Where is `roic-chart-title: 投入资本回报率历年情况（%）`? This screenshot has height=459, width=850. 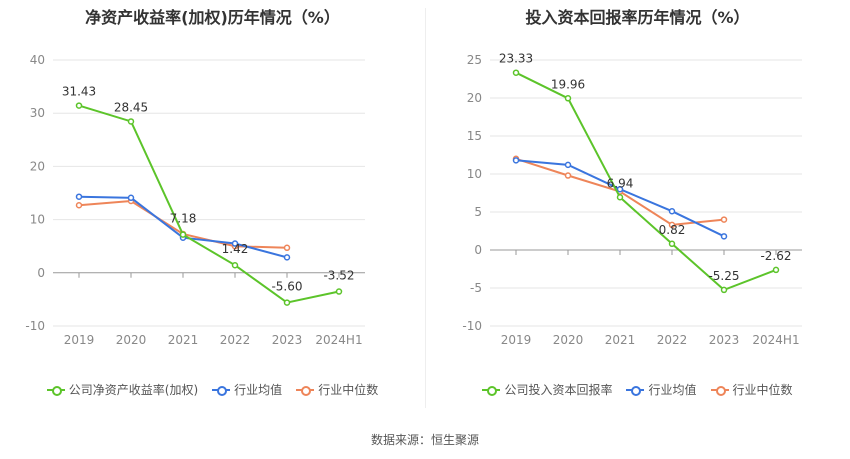
roic-chart-title: 投入资本回报率历年情况（%） is located at coordinates (637, 17).